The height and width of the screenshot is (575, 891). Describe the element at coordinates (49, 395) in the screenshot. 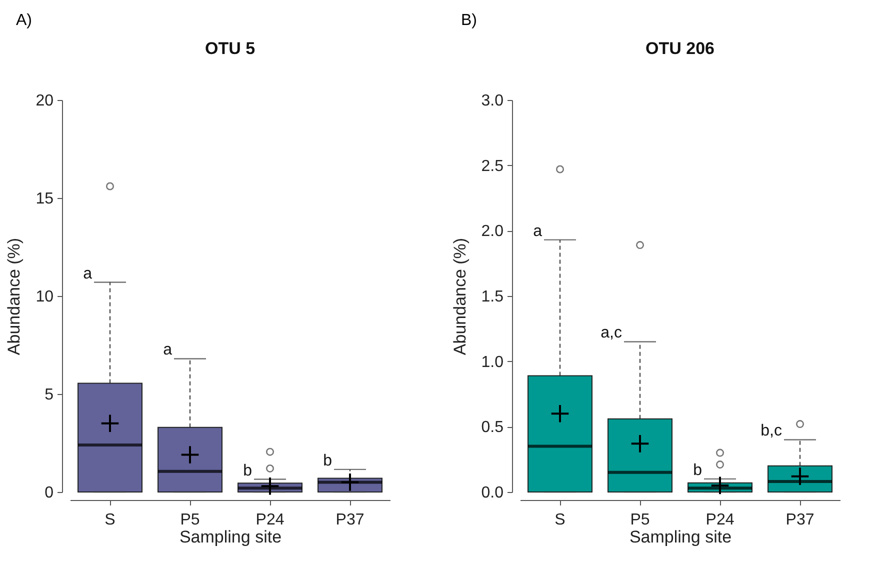

I see `y-tick-label: 5` at that location.